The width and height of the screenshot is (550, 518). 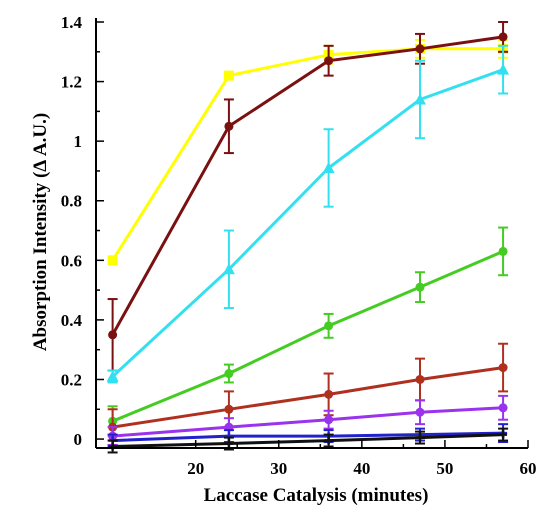 What do you see at coordinates (78, 439) in the screenshot?
I see `y-tick-label: 0` at bounding box center [78, 439].